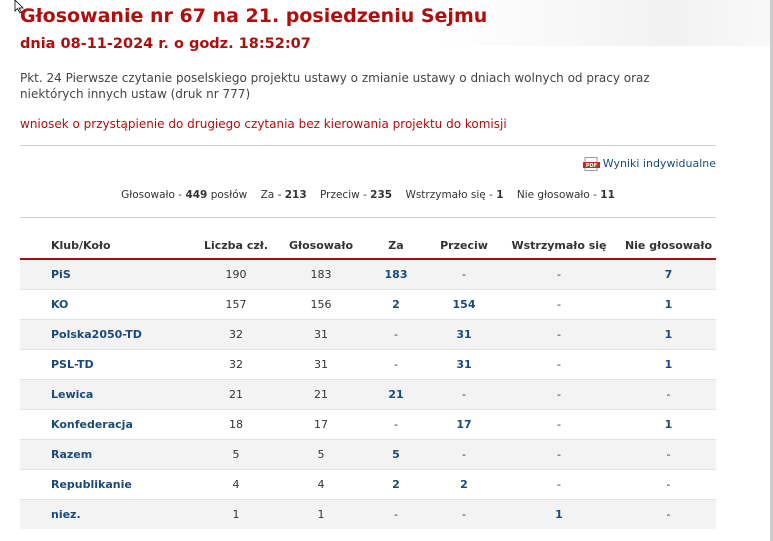 This screenshot has height=541, width=773. Describe the element at coordinates (105, 274) in the screenshot. I see `cell-club: PiS` at that location.